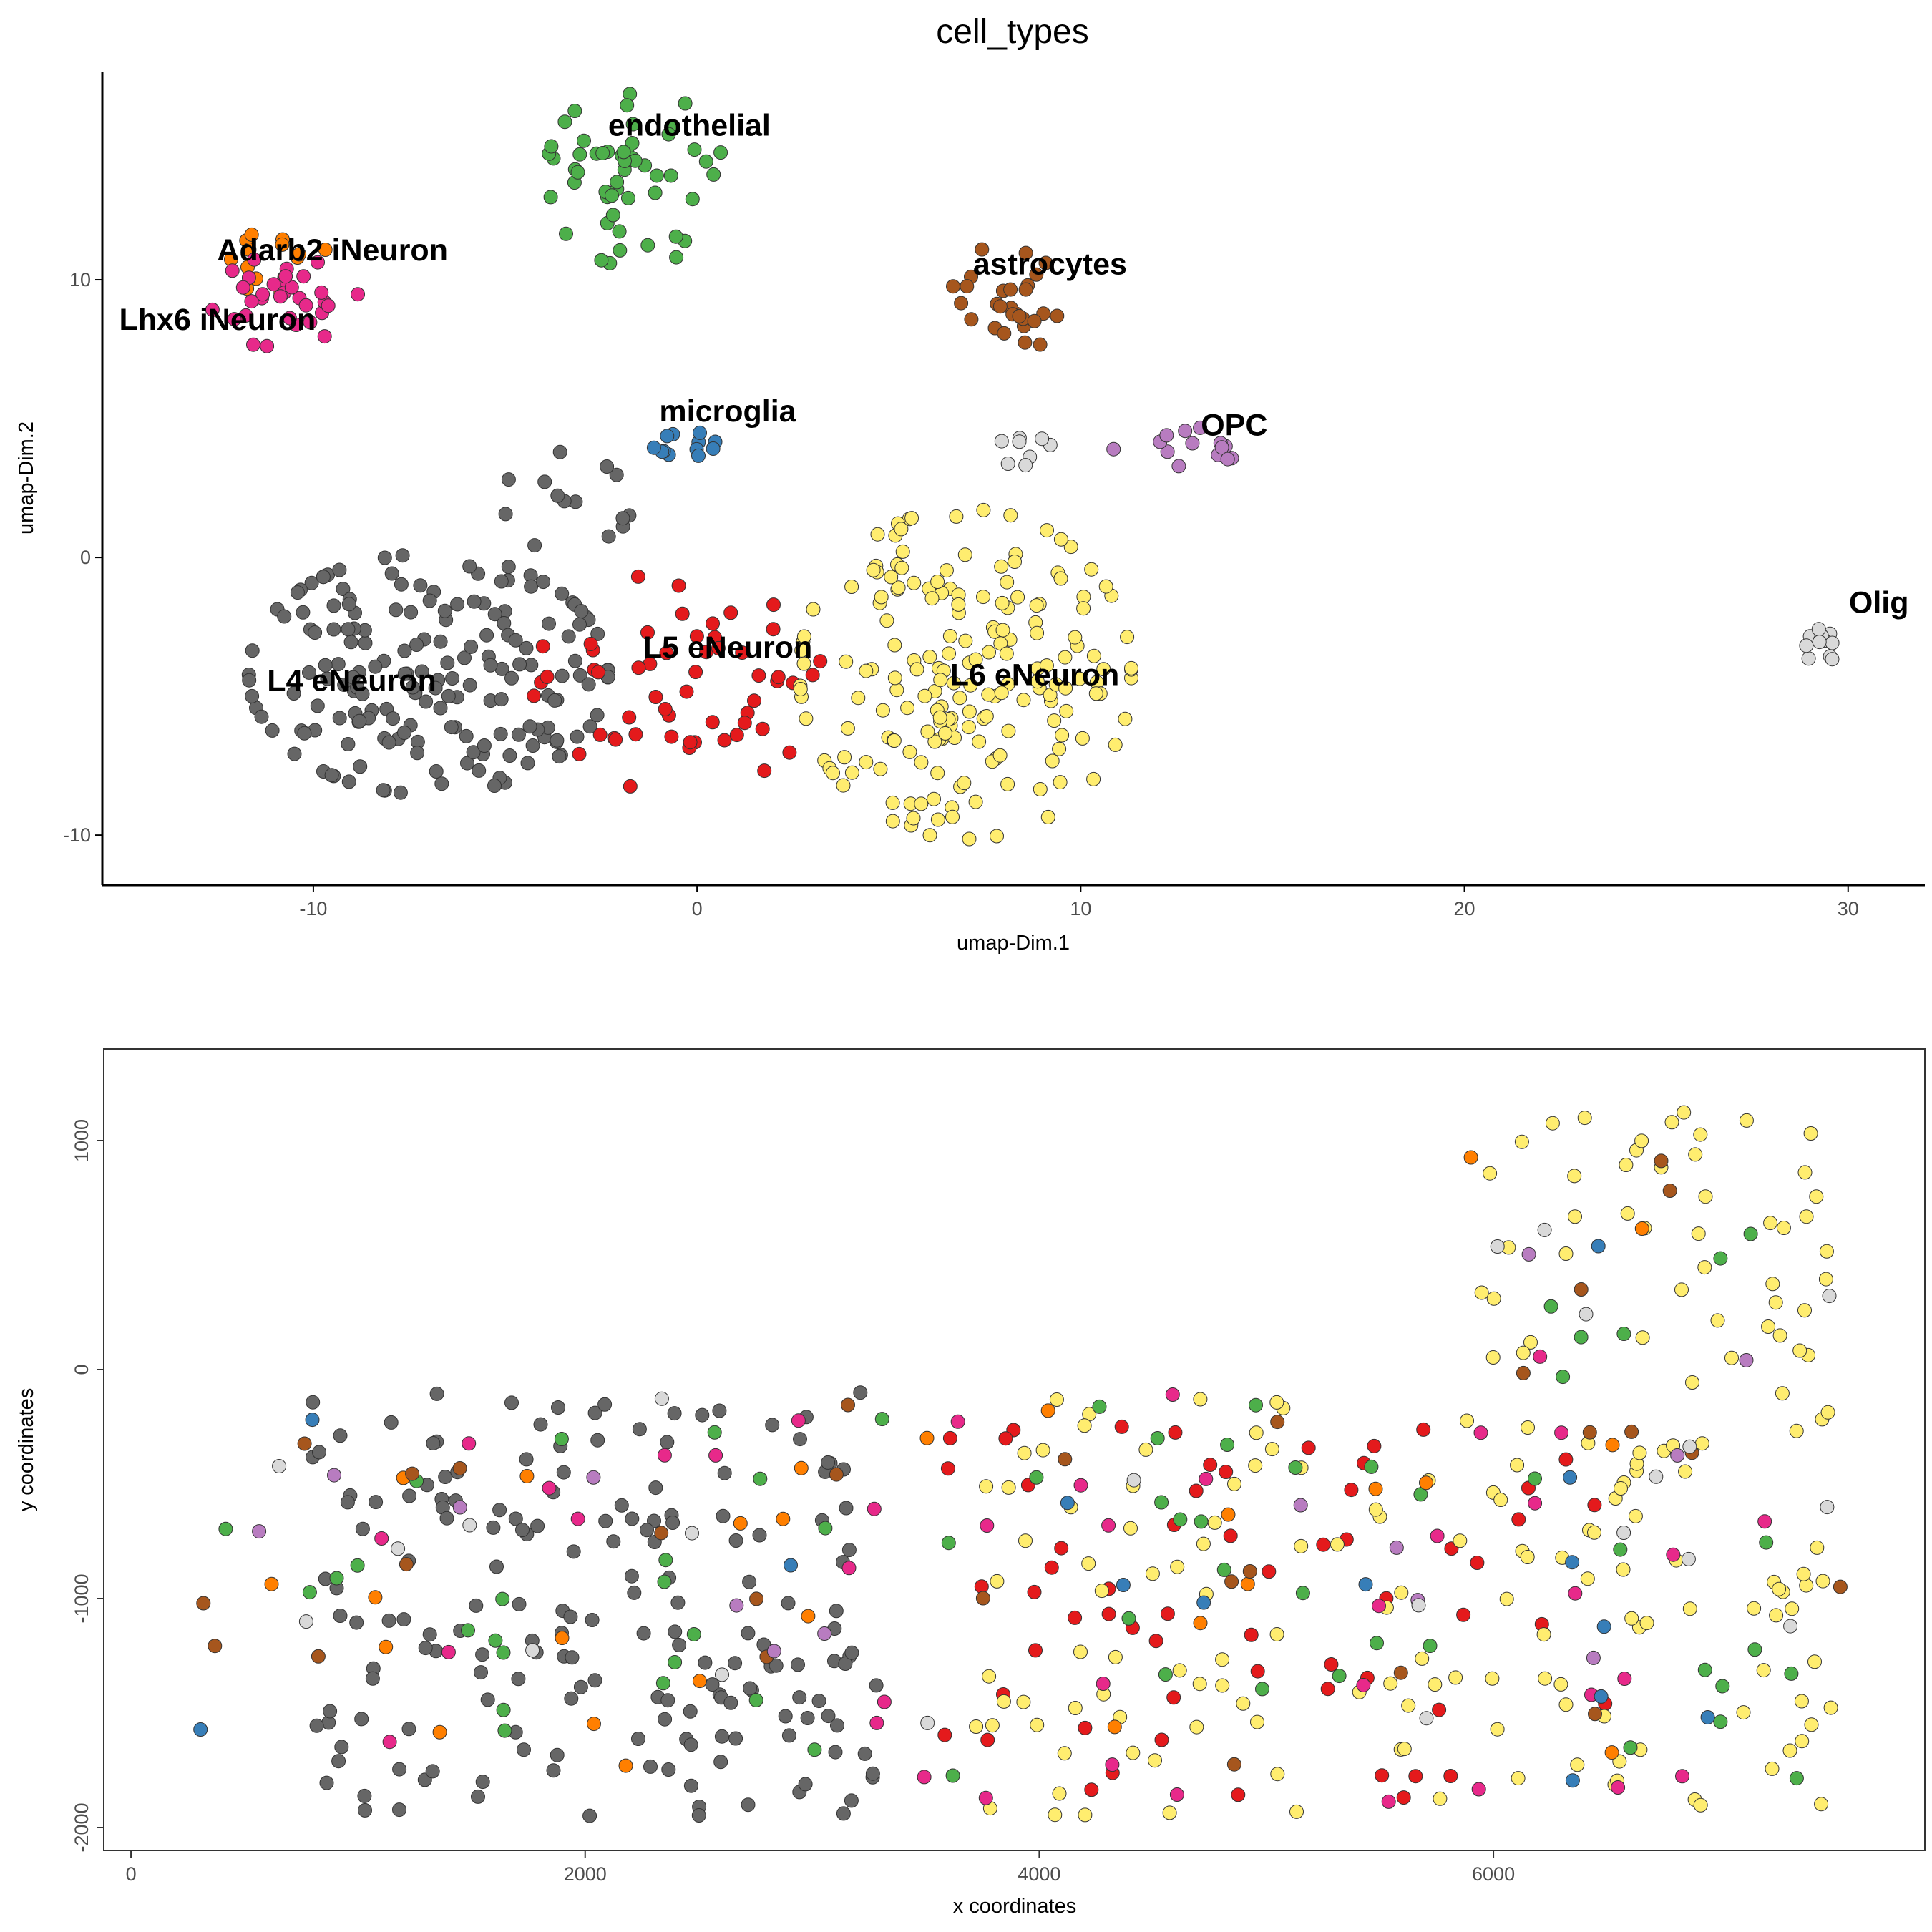 The height and width of the screenshot is (1932, 1932). Describe the element at coordinates (1025, 465) in the screenshot. I see `umap-point-olig` at that location.